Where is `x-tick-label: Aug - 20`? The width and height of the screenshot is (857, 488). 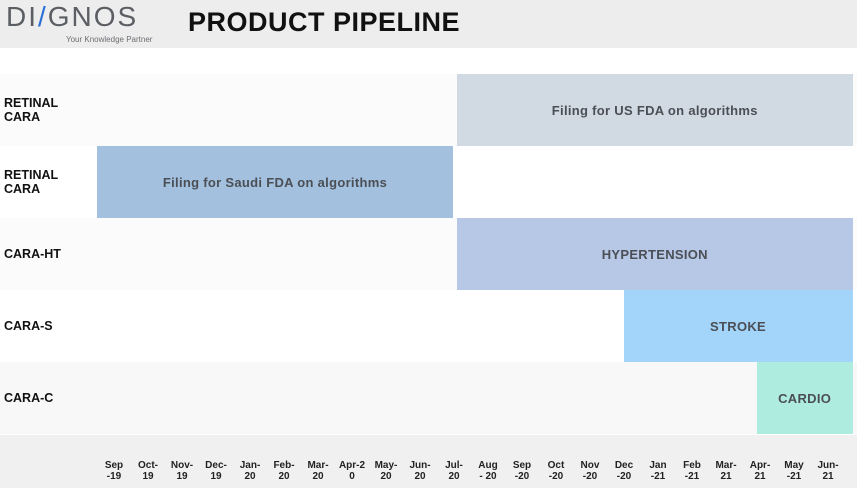
x-tick-label: Aug - 20 is located at coordinates (488, 471).